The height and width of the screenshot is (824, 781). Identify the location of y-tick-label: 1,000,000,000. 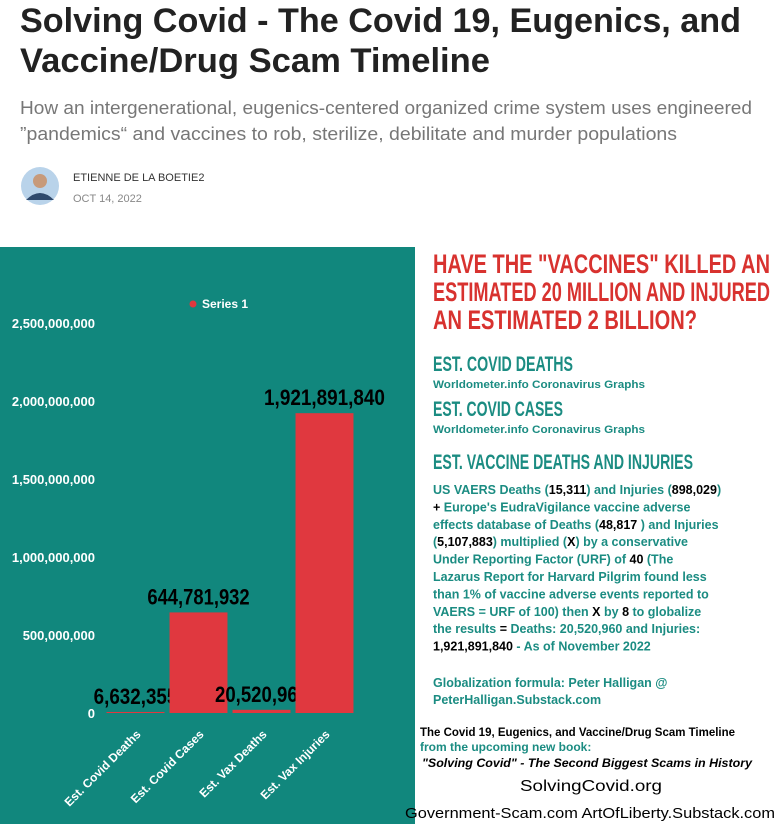
(53, 557).